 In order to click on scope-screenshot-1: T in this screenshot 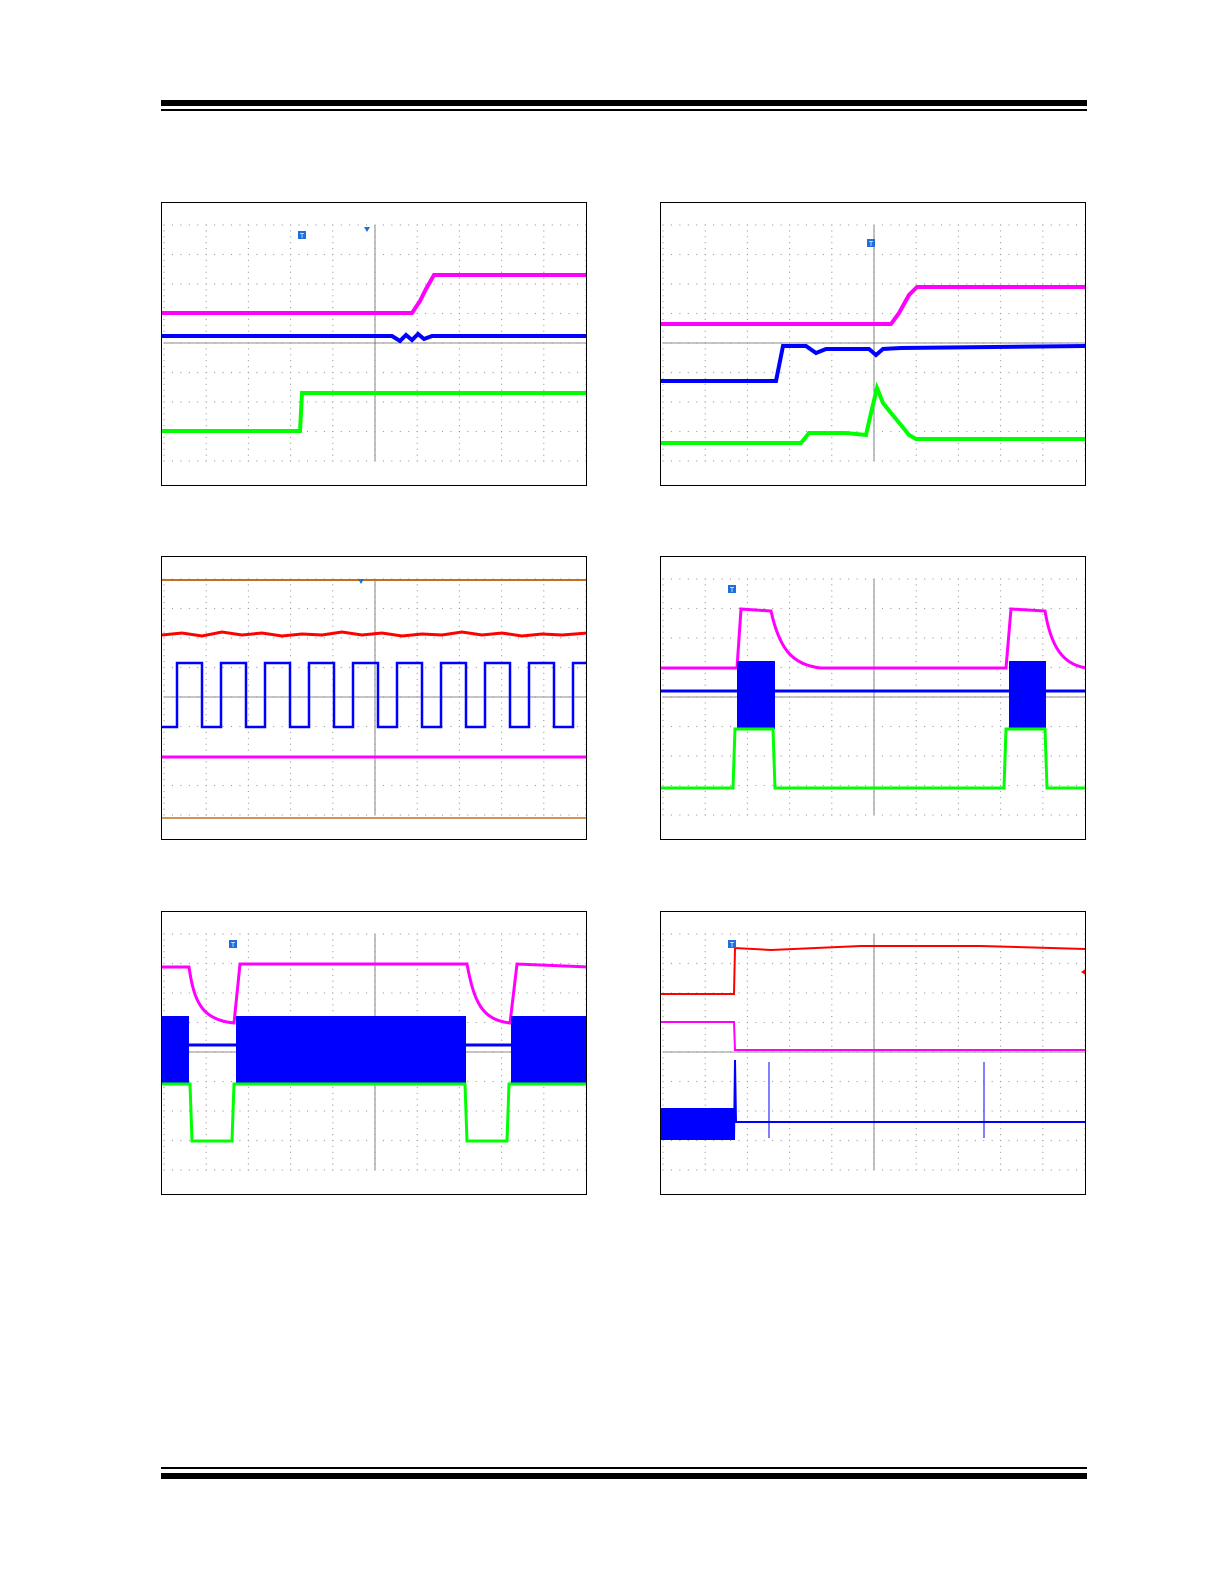, I will do `click(374, 344)`.